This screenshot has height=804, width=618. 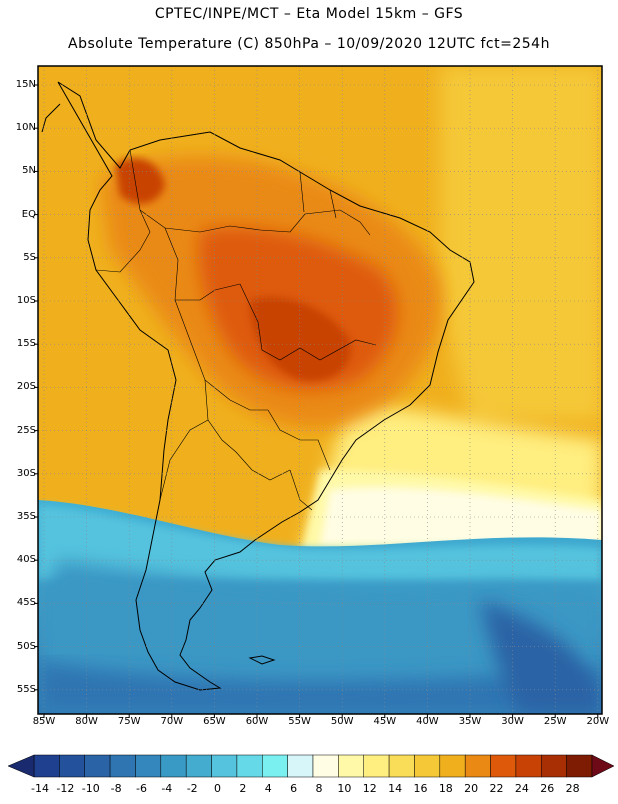 I want to click on colorbar-label: -4, so click(x=167, y=788).